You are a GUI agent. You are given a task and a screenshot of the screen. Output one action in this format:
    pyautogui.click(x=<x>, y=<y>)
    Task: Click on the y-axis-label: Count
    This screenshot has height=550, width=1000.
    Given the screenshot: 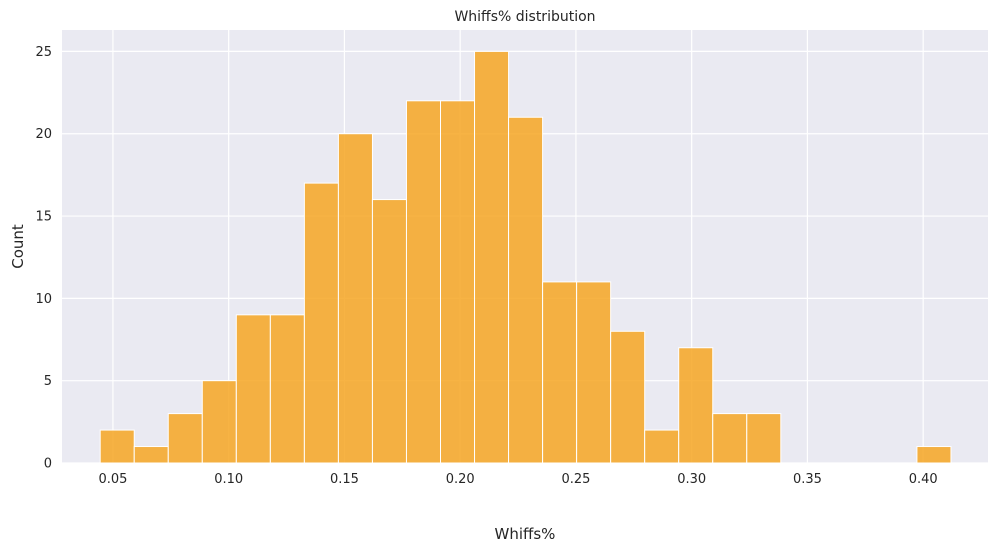 What is the action you would take?
    pyautogui.click(x=18, y=246)
    